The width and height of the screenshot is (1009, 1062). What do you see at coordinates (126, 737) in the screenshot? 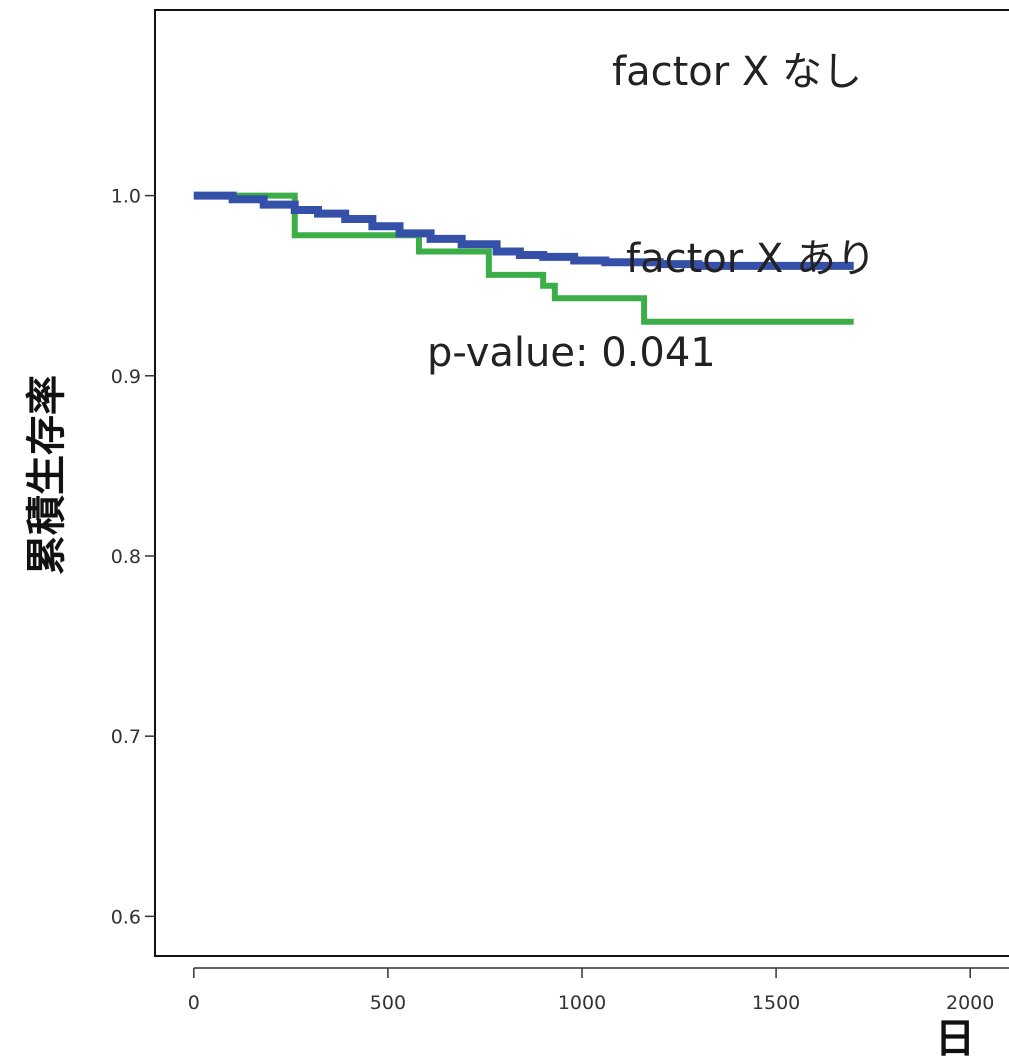
I see `y-tick-label: 0.7` at bounding box center [126, 737].